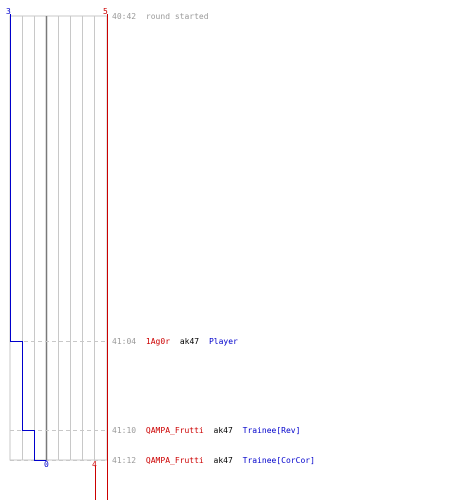 The height and width of the screenshot is (500, 450). What do you see at coordinates (124, 430) in the screenshot?
I see `event-time: 41:10` at bounding box center [124, 430].